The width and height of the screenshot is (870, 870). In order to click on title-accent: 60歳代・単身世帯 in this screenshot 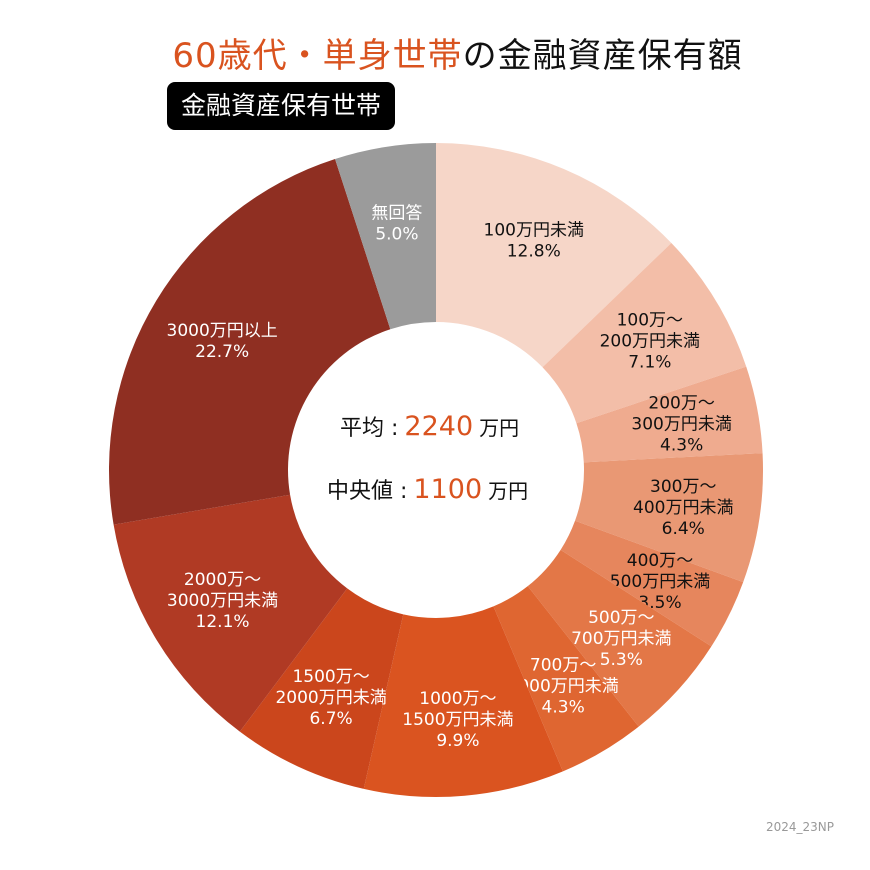, I will do `click(317, 56)`.